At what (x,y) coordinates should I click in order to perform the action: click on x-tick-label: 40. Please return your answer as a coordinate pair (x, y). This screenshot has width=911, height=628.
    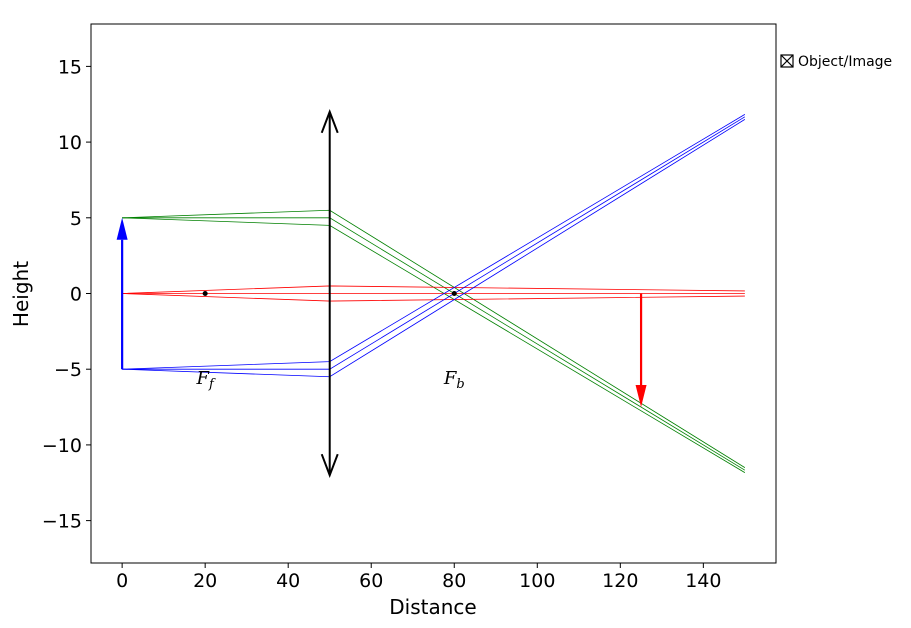
    Looking at the image, I should click on (288, 581).